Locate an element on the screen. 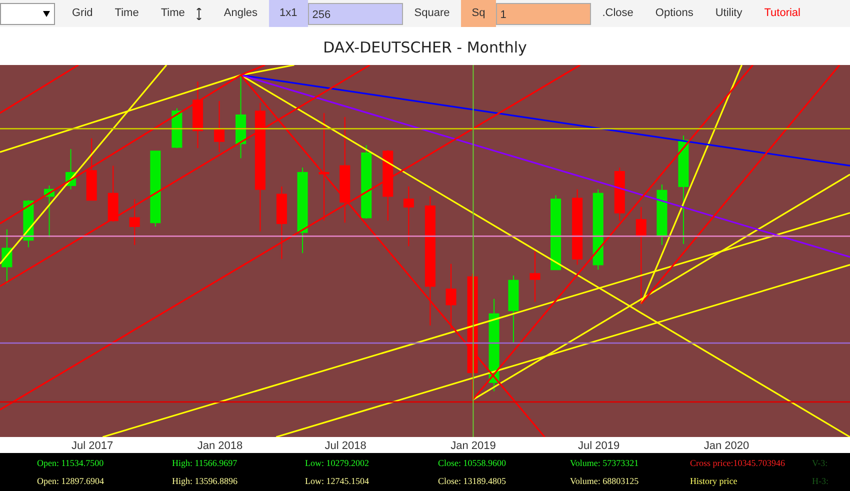 The height and width of the screenshot is (491, 850). x-tick-label: Jul 2017 is located at coordinates (92, 446).